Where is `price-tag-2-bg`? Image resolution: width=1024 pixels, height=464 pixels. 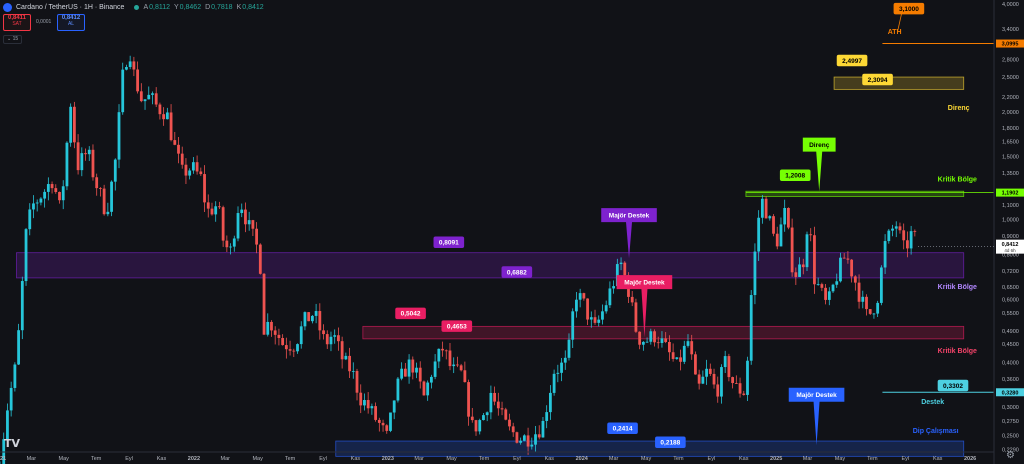 price-tag-2-bg is located at coordinates (877, 79).